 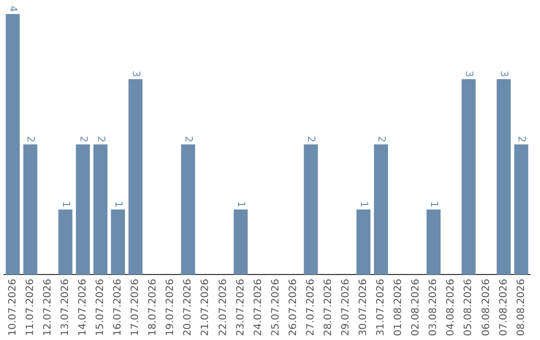 What do you see at coordinates (486, 307) in the screenshot?
I see `x-tick-label: 06.08.2026` at bounding box center [486, 307].